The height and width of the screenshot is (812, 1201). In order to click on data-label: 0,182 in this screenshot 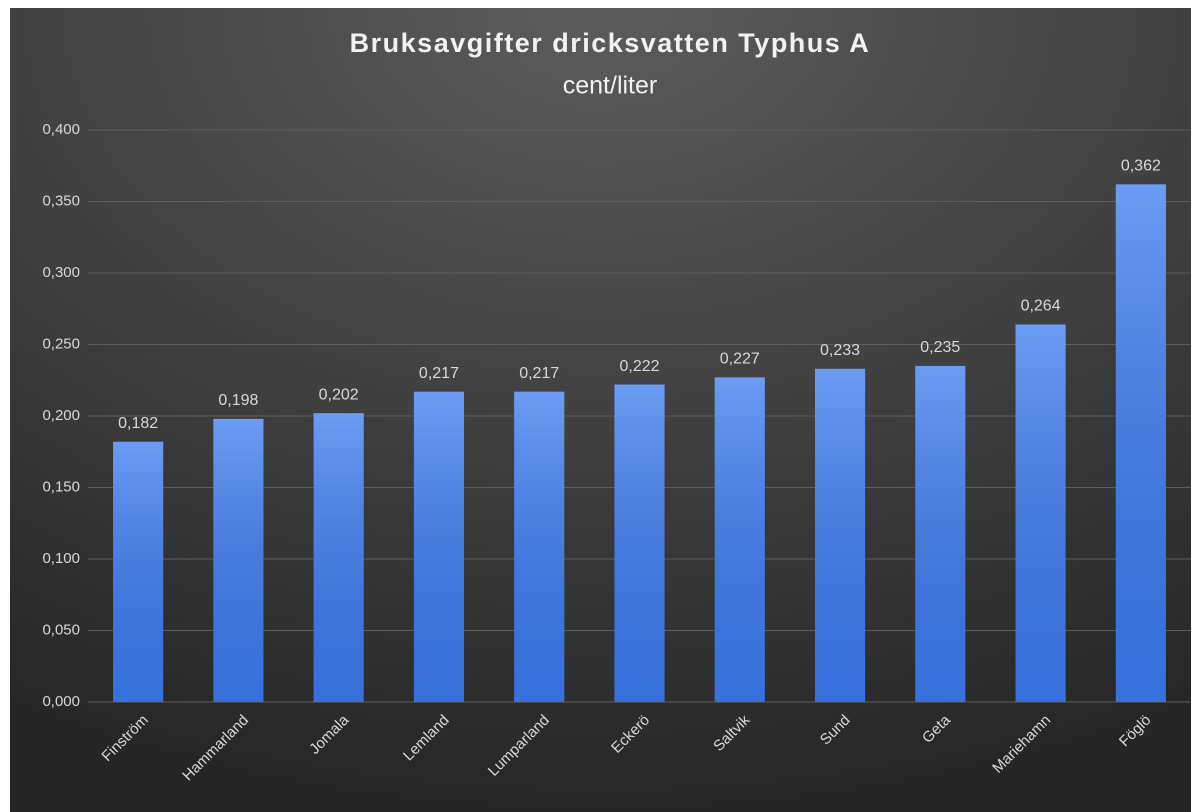, I will do `click(138, 423)`.